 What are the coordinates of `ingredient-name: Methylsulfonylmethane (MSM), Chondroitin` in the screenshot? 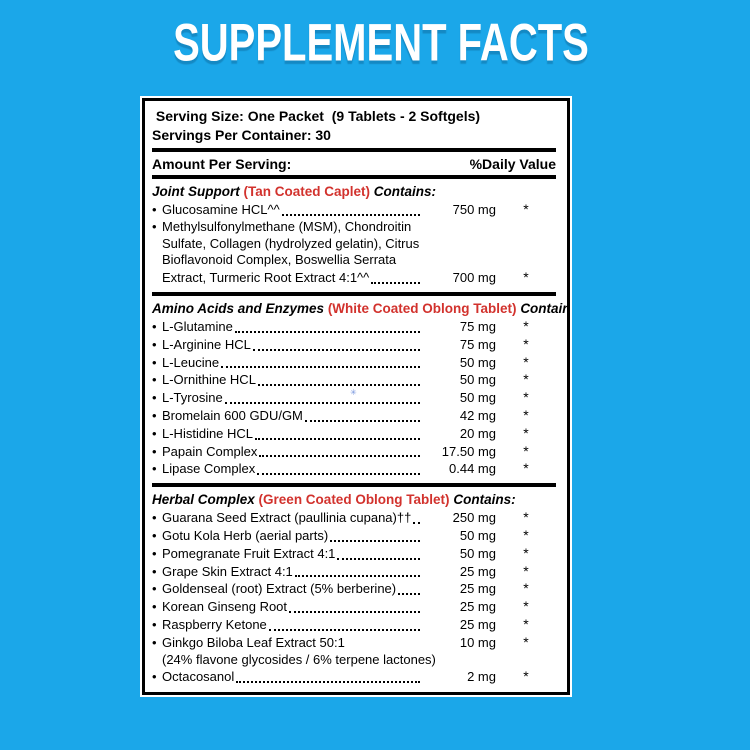 It's located at (287, 226).